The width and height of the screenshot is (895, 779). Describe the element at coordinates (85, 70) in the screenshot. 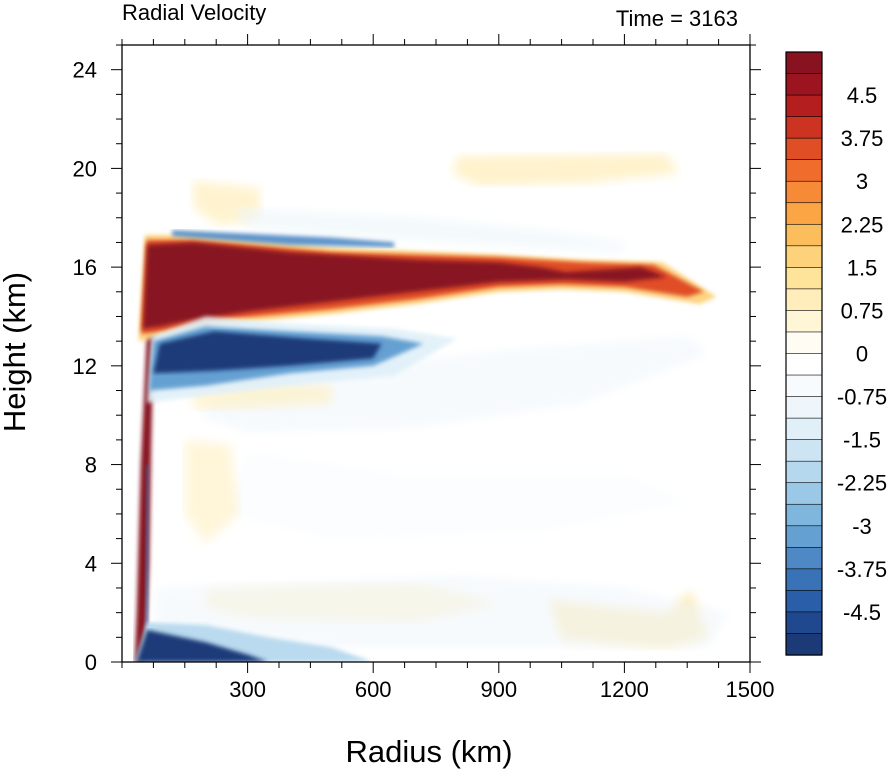

I see `y-tick-label: 24` at that location.